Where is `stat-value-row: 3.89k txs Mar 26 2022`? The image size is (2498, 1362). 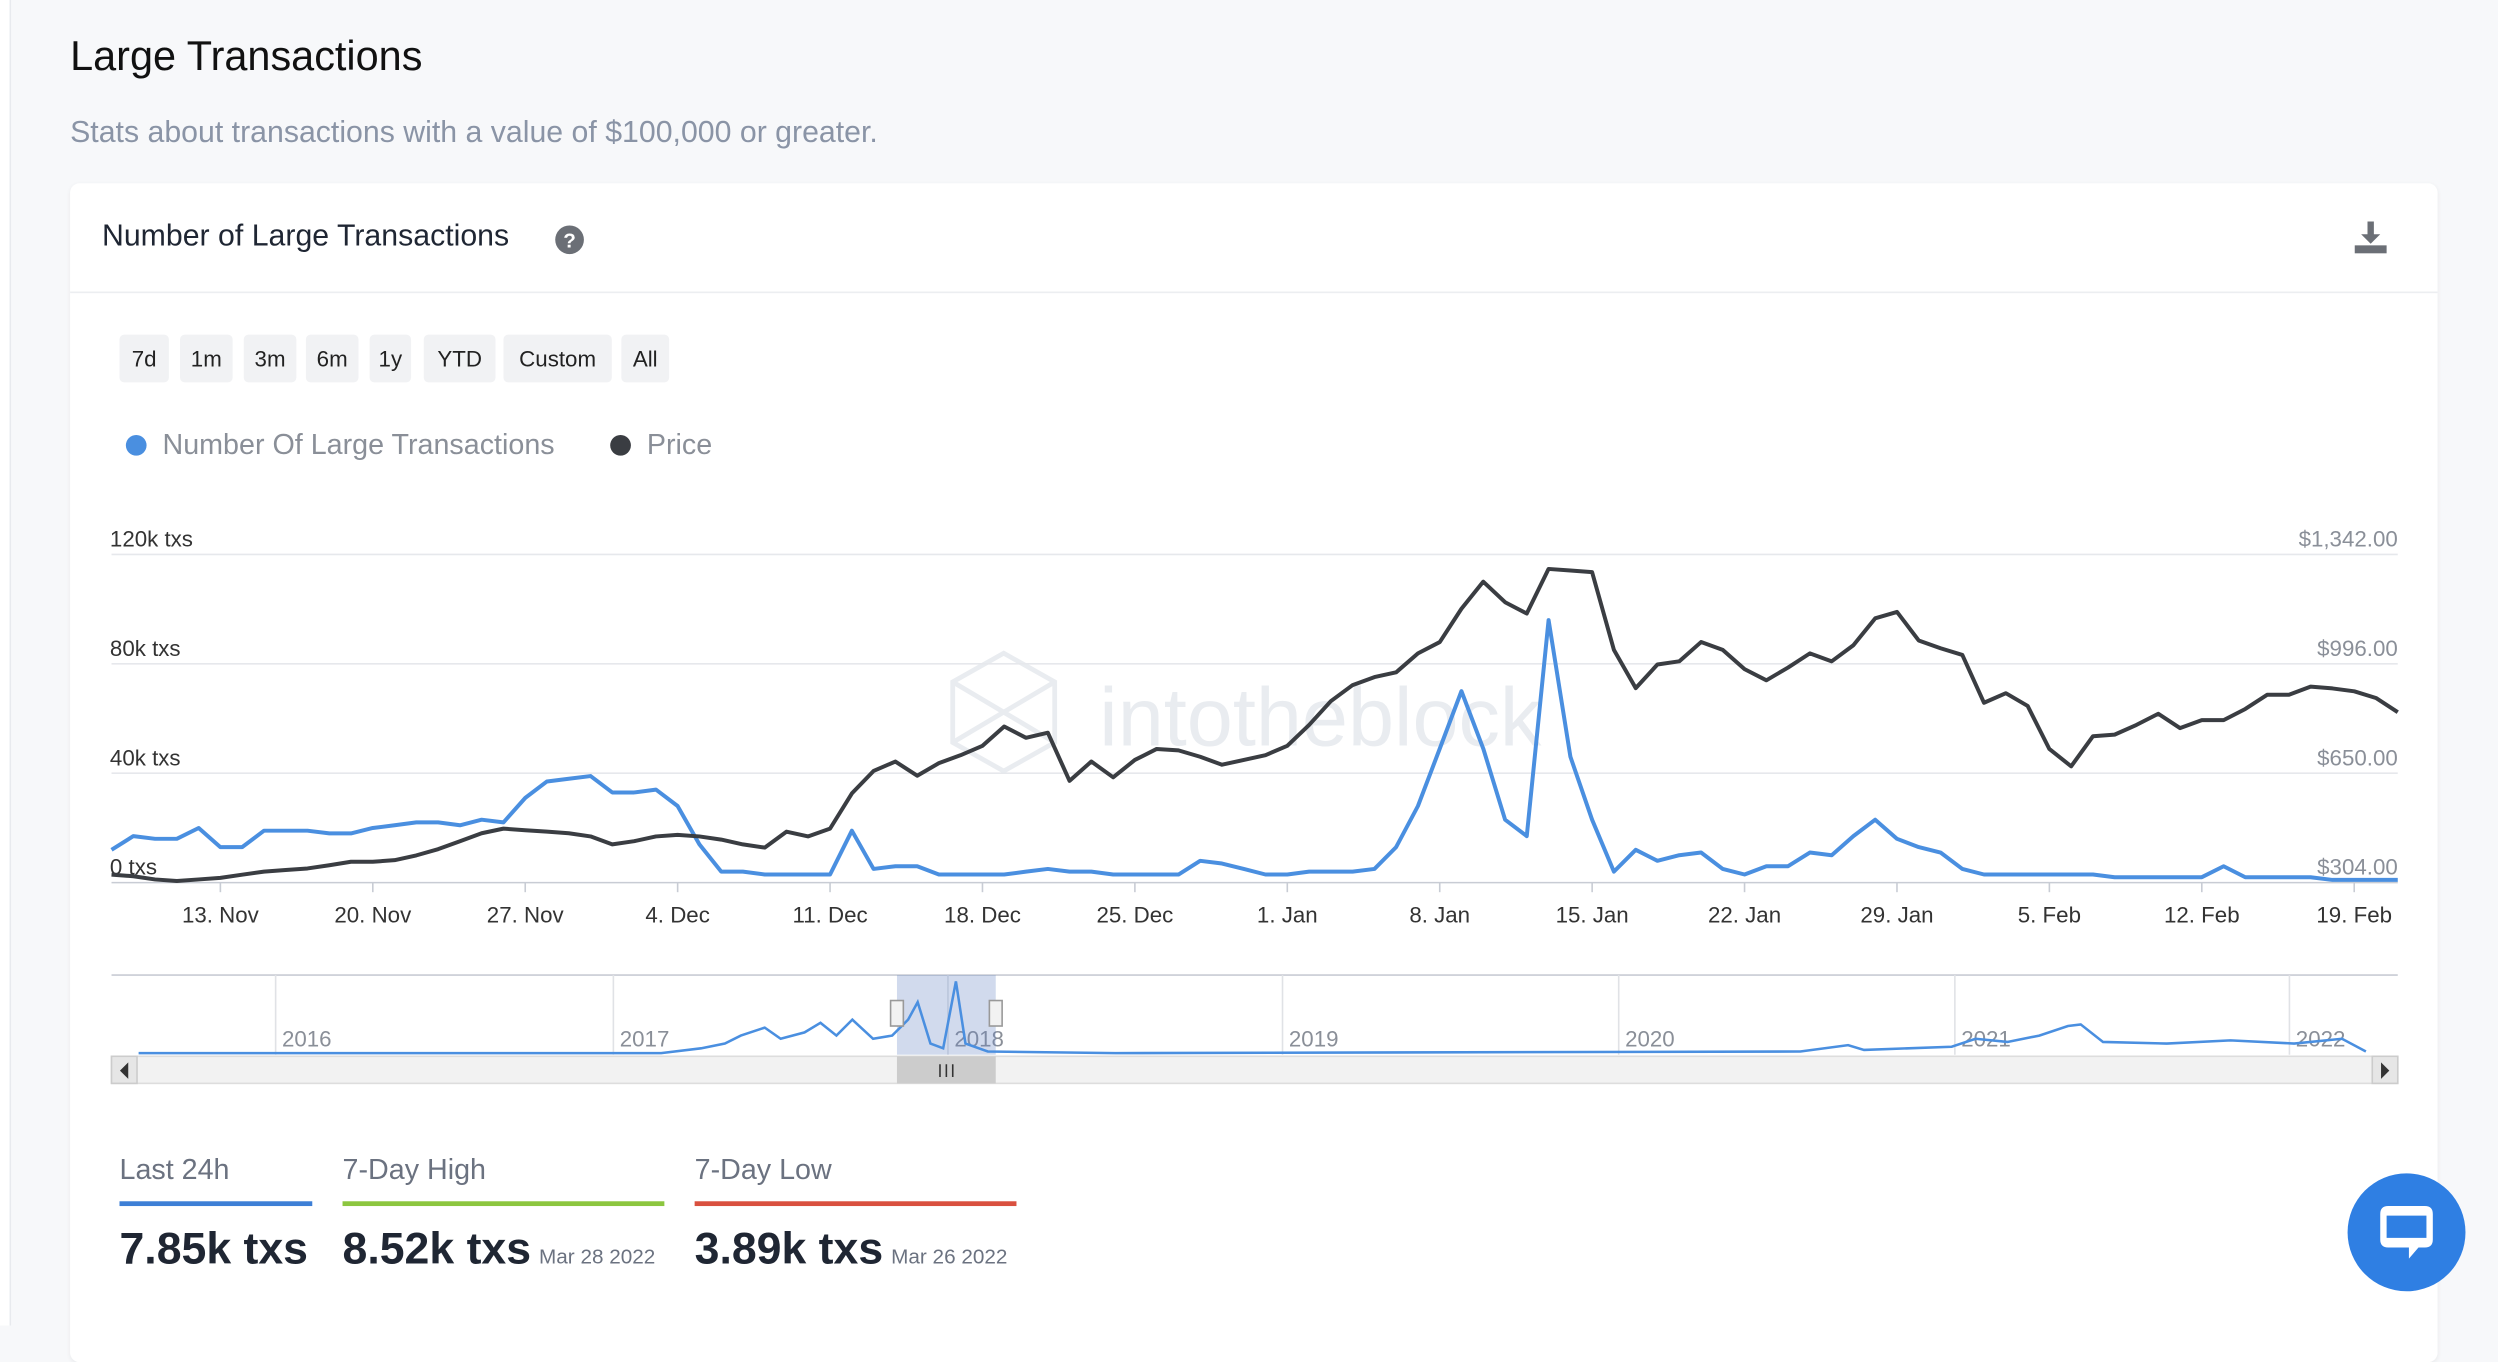 stat-value-row: 3.89k txs Mar 26 2022 is located at coordinates (851, 1249).